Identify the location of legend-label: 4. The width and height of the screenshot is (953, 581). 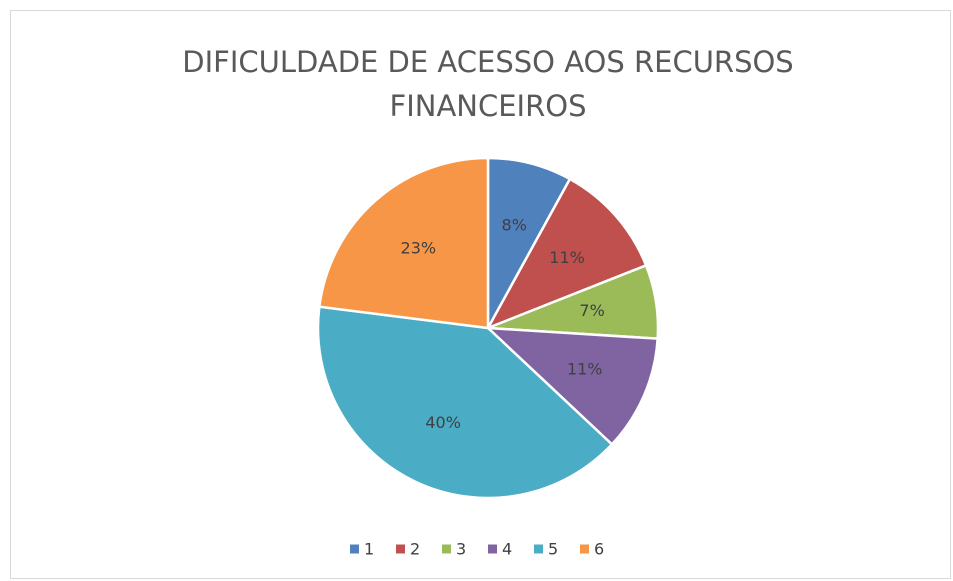
(507, 549).